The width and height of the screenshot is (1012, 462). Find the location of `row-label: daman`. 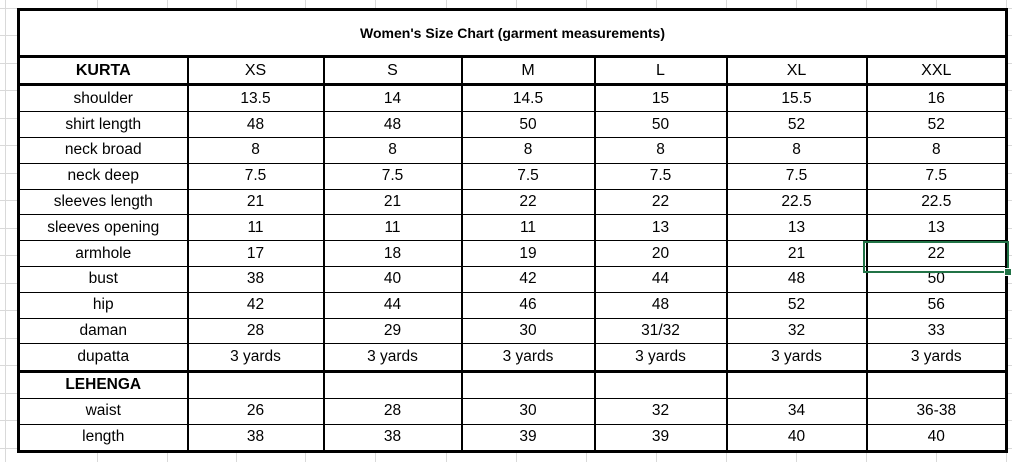

row-label: daman is located at coordinates (103, 331).